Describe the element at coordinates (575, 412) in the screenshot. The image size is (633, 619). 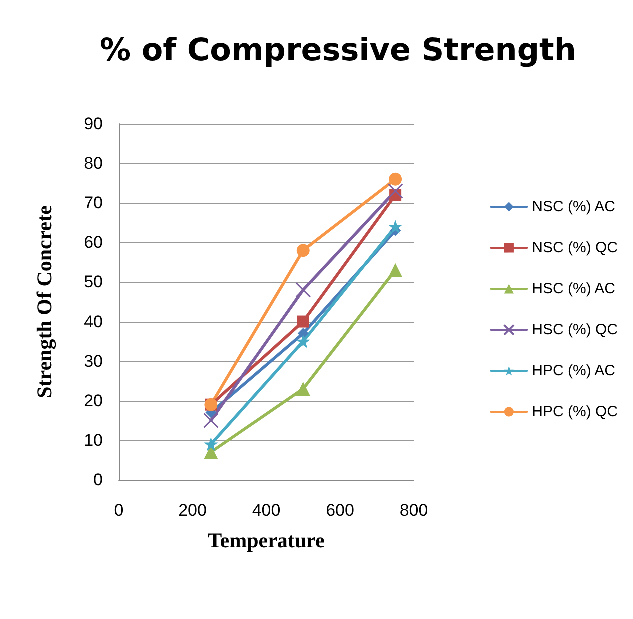
I see `legend-label: HPC (%) QC` at that location.